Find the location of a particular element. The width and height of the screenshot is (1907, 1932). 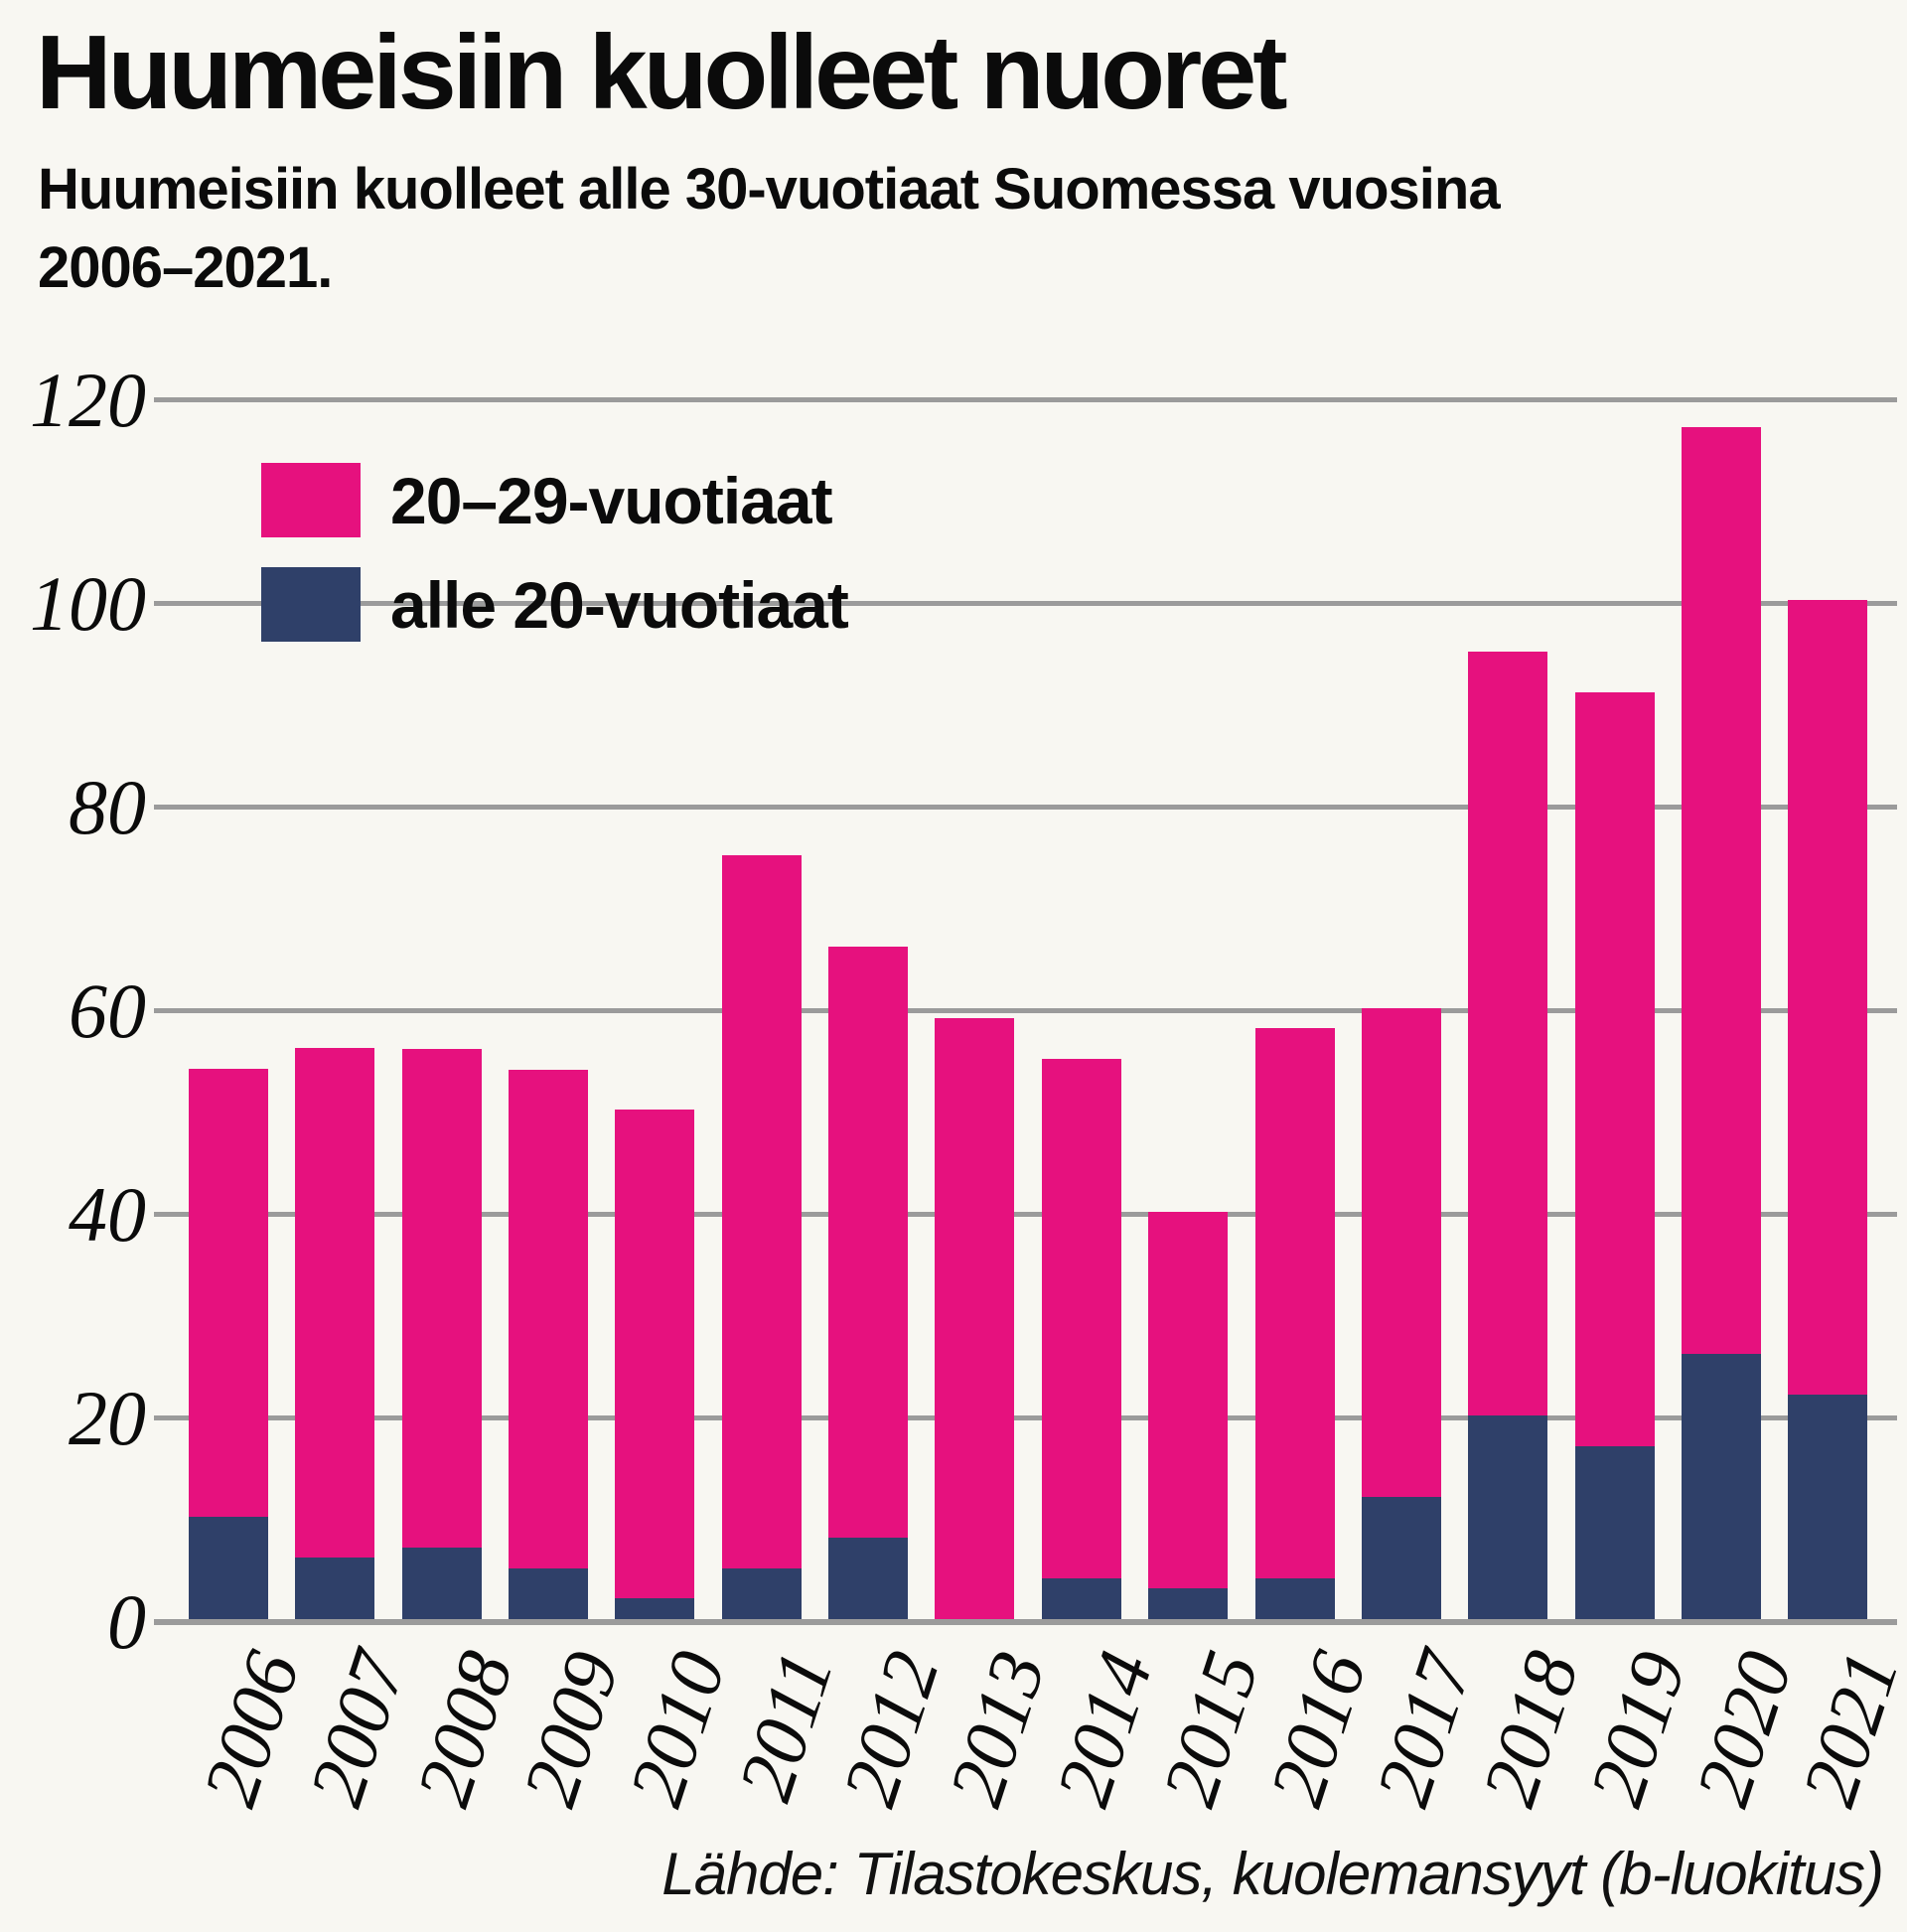

segment-20-29-2007 is located at coordinates (334, 1303).